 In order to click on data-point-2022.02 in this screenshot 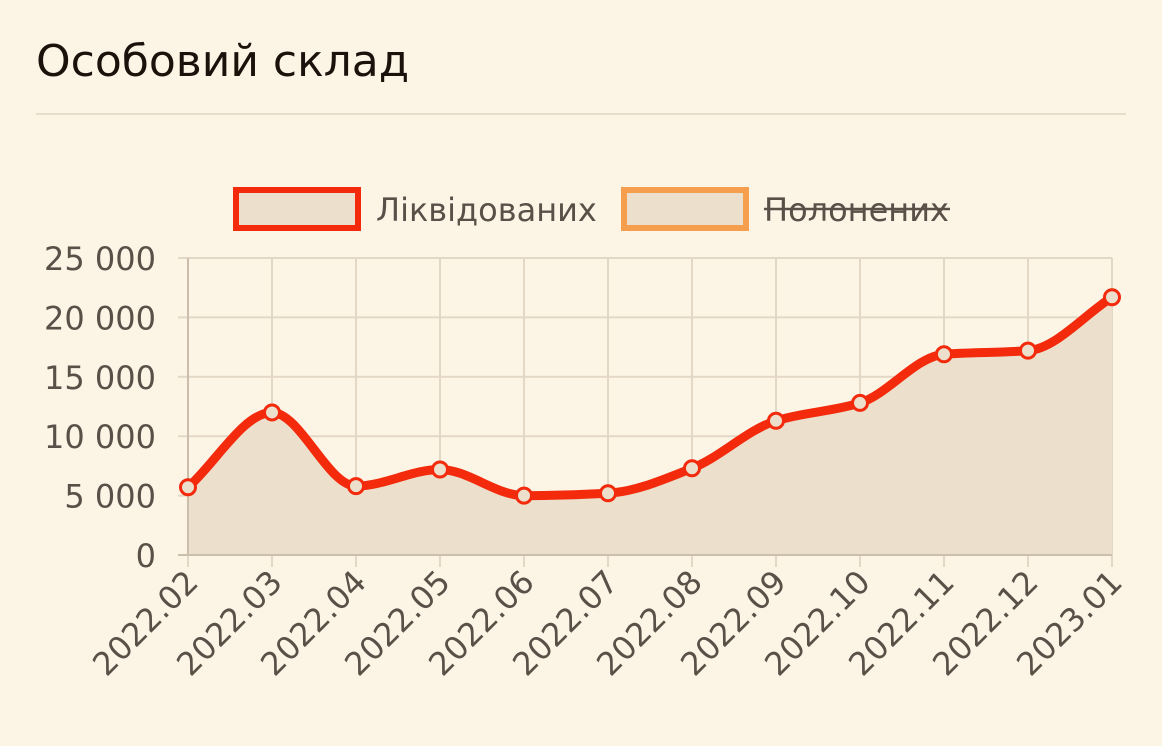, I will do `click(188, 487)`.